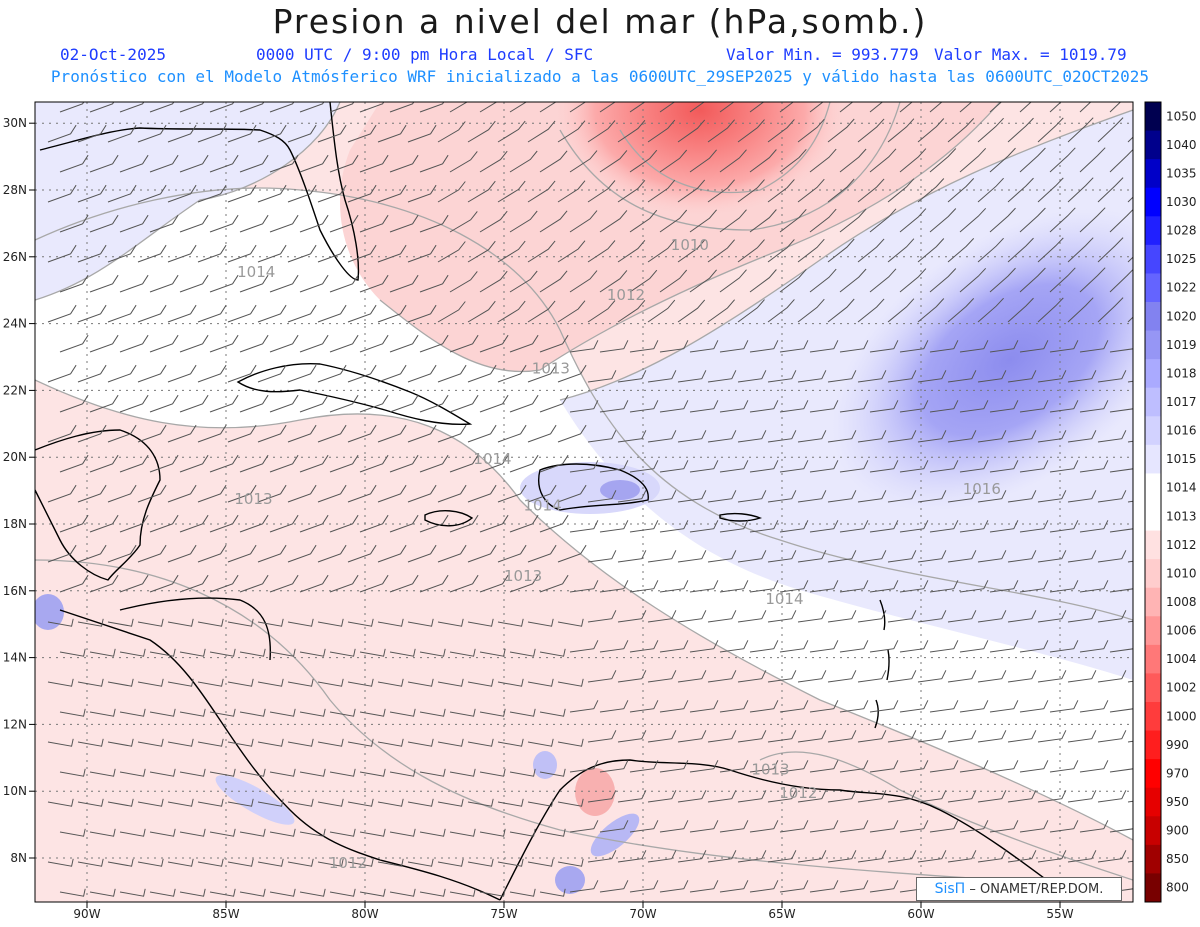 Image resolution: width=1200 pixels, height=927 pixels. I want to click on lon-label: 90W, so click(86, 914).